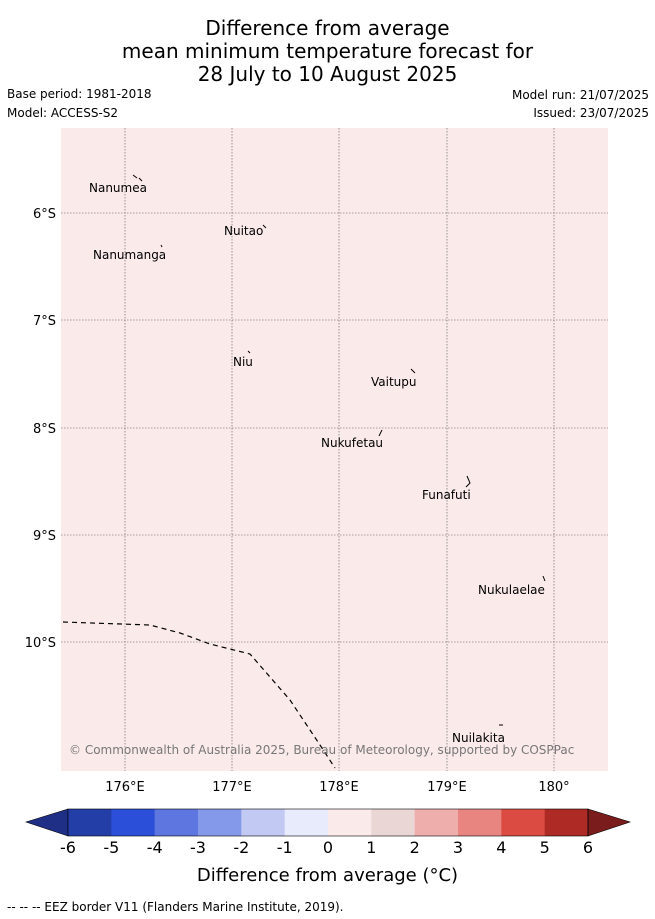 The image size is (655, 919). I want to click on place-label-nanumea: Nanumea, so click(118, 188).